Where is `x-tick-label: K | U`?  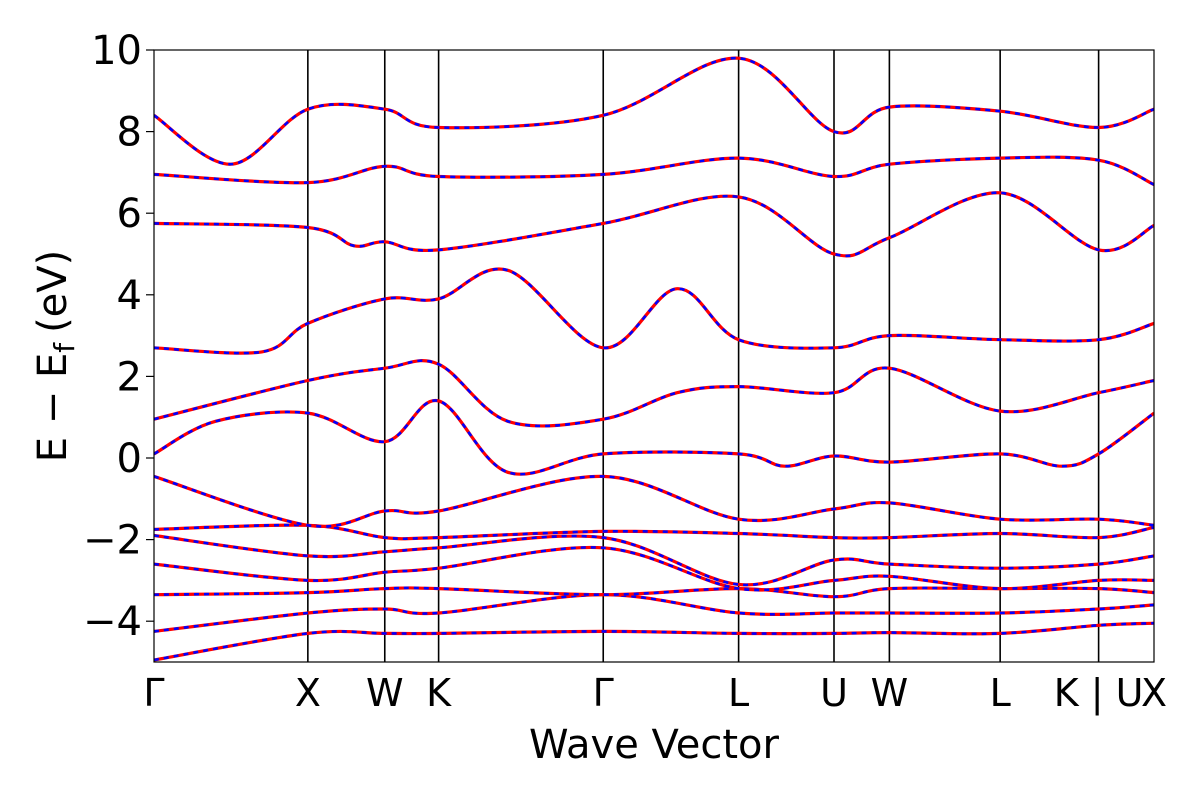 x-tick-label: K | U is located at coordinates (1099, 693).